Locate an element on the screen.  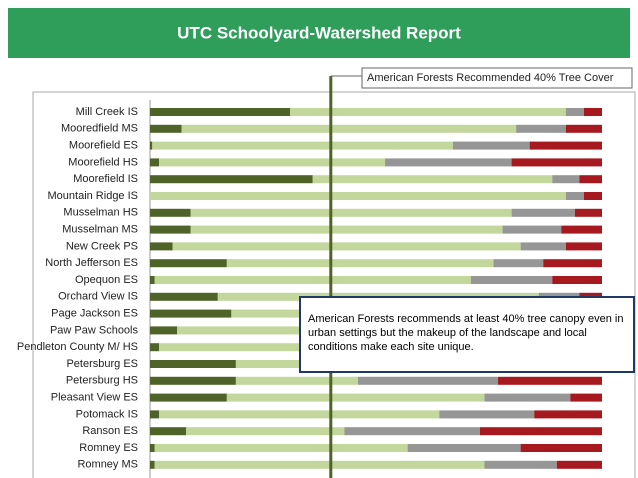
y-tick-label: Ranson ES is located at coordinates (110, 431).